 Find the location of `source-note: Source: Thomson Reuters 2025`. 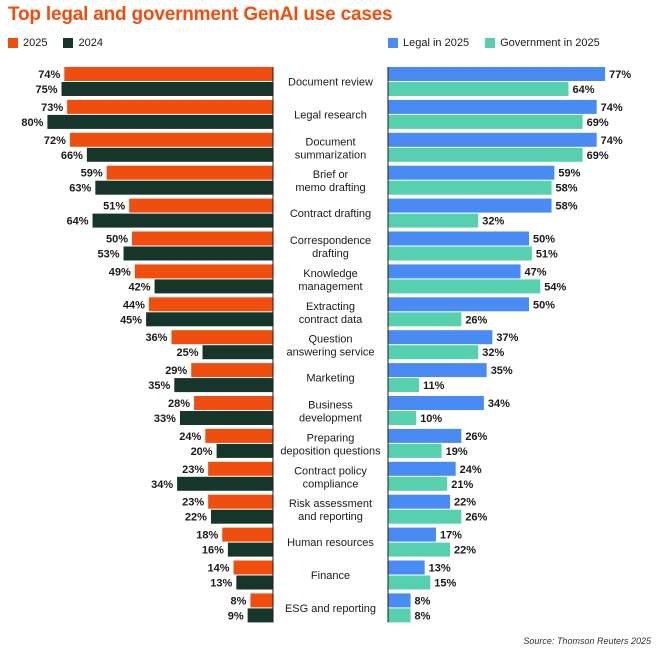

source-note: Source: Thomson Reuters 2025 is located at coordinates (587, 641).